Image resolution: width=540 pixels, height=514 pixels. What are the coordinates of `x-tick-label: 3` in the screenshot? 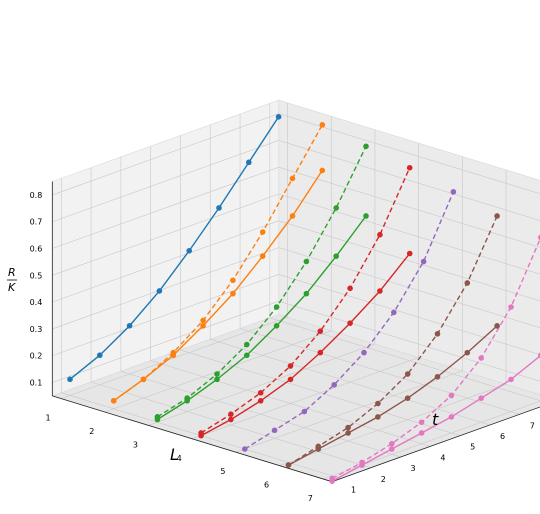 It's located at (135, 444).